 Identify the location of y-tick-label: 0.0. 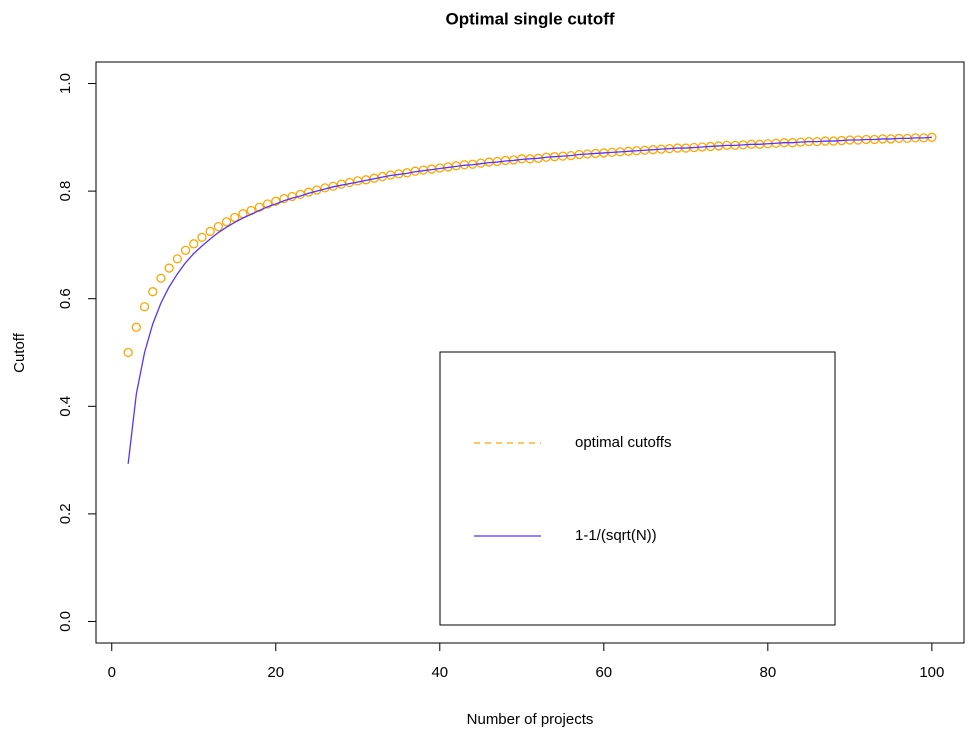
(65, 621).